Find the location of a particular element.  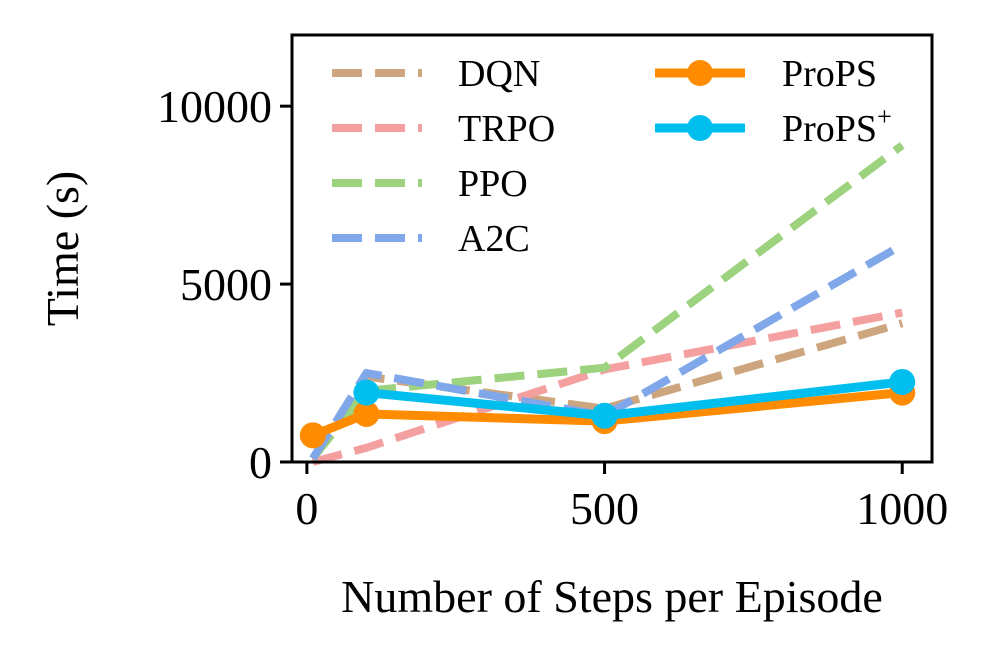

series-line-trpo is located at coordinates (607, 387).